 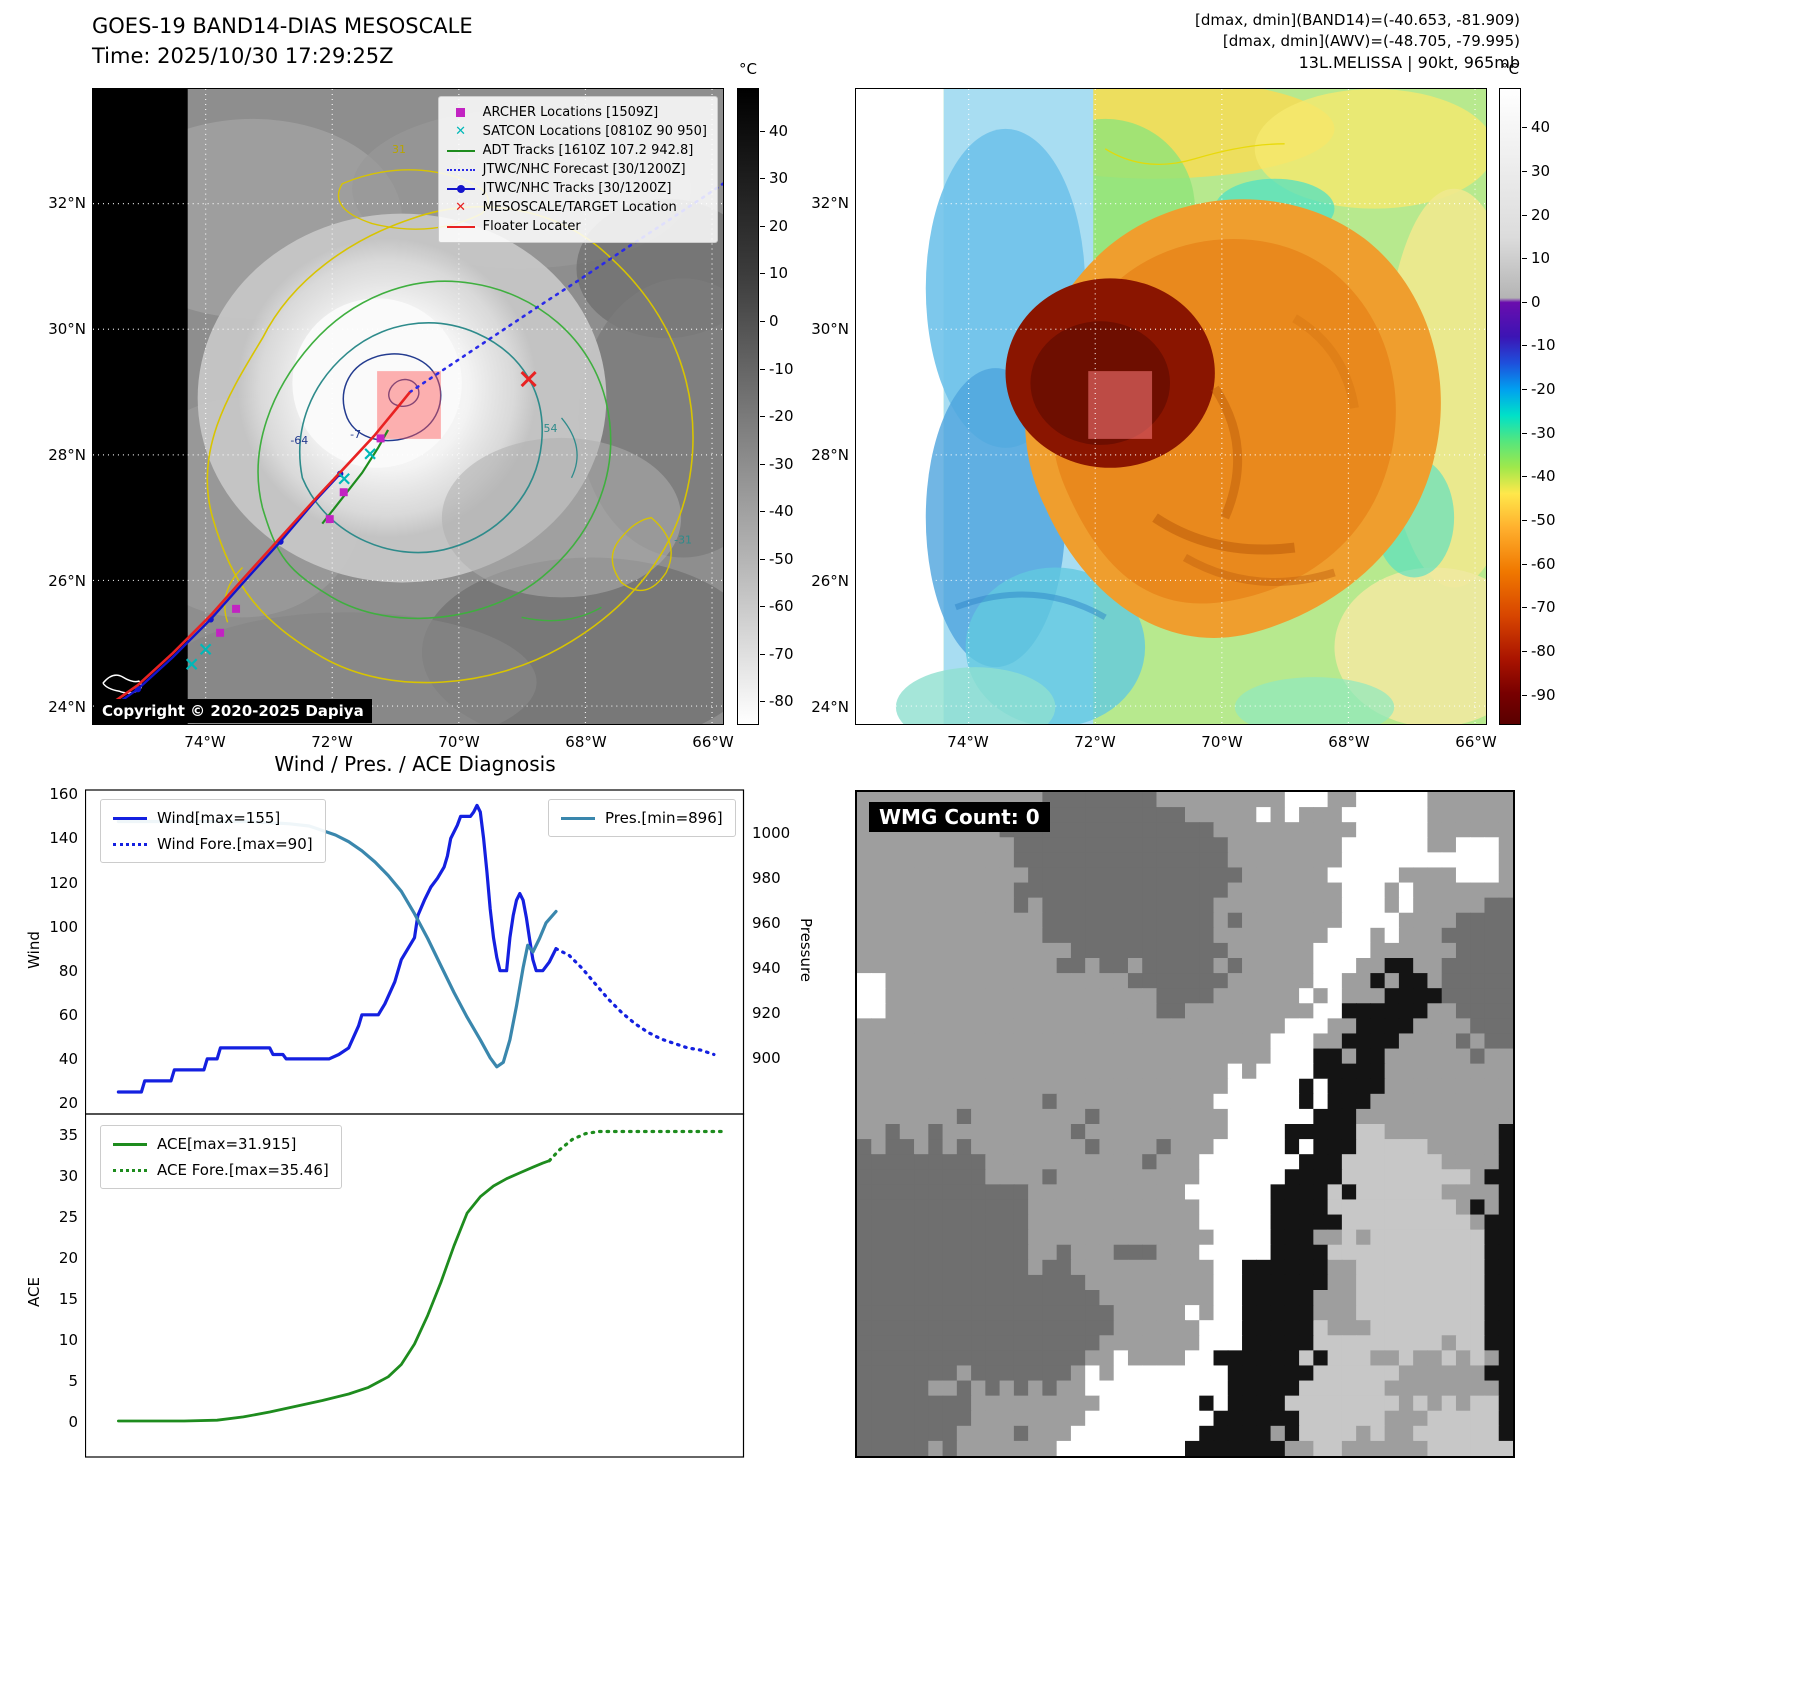 What do you see at coordinates (68, 1014) in the screenshot?
I see `wind-tick-label: 60` at bounding box center [68, 1014].